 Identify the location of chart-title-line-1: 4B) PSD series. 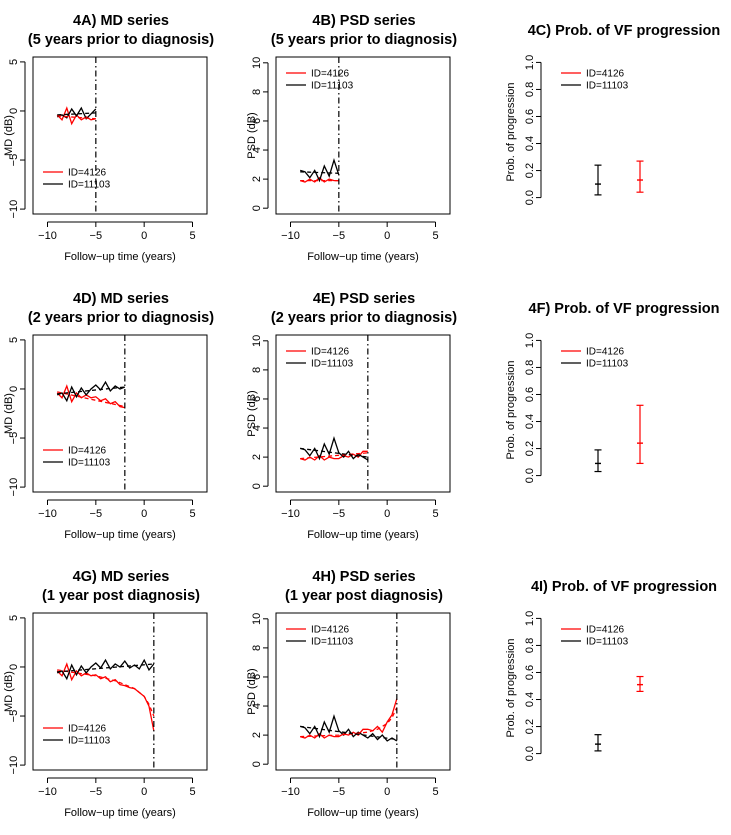
(363, 21).